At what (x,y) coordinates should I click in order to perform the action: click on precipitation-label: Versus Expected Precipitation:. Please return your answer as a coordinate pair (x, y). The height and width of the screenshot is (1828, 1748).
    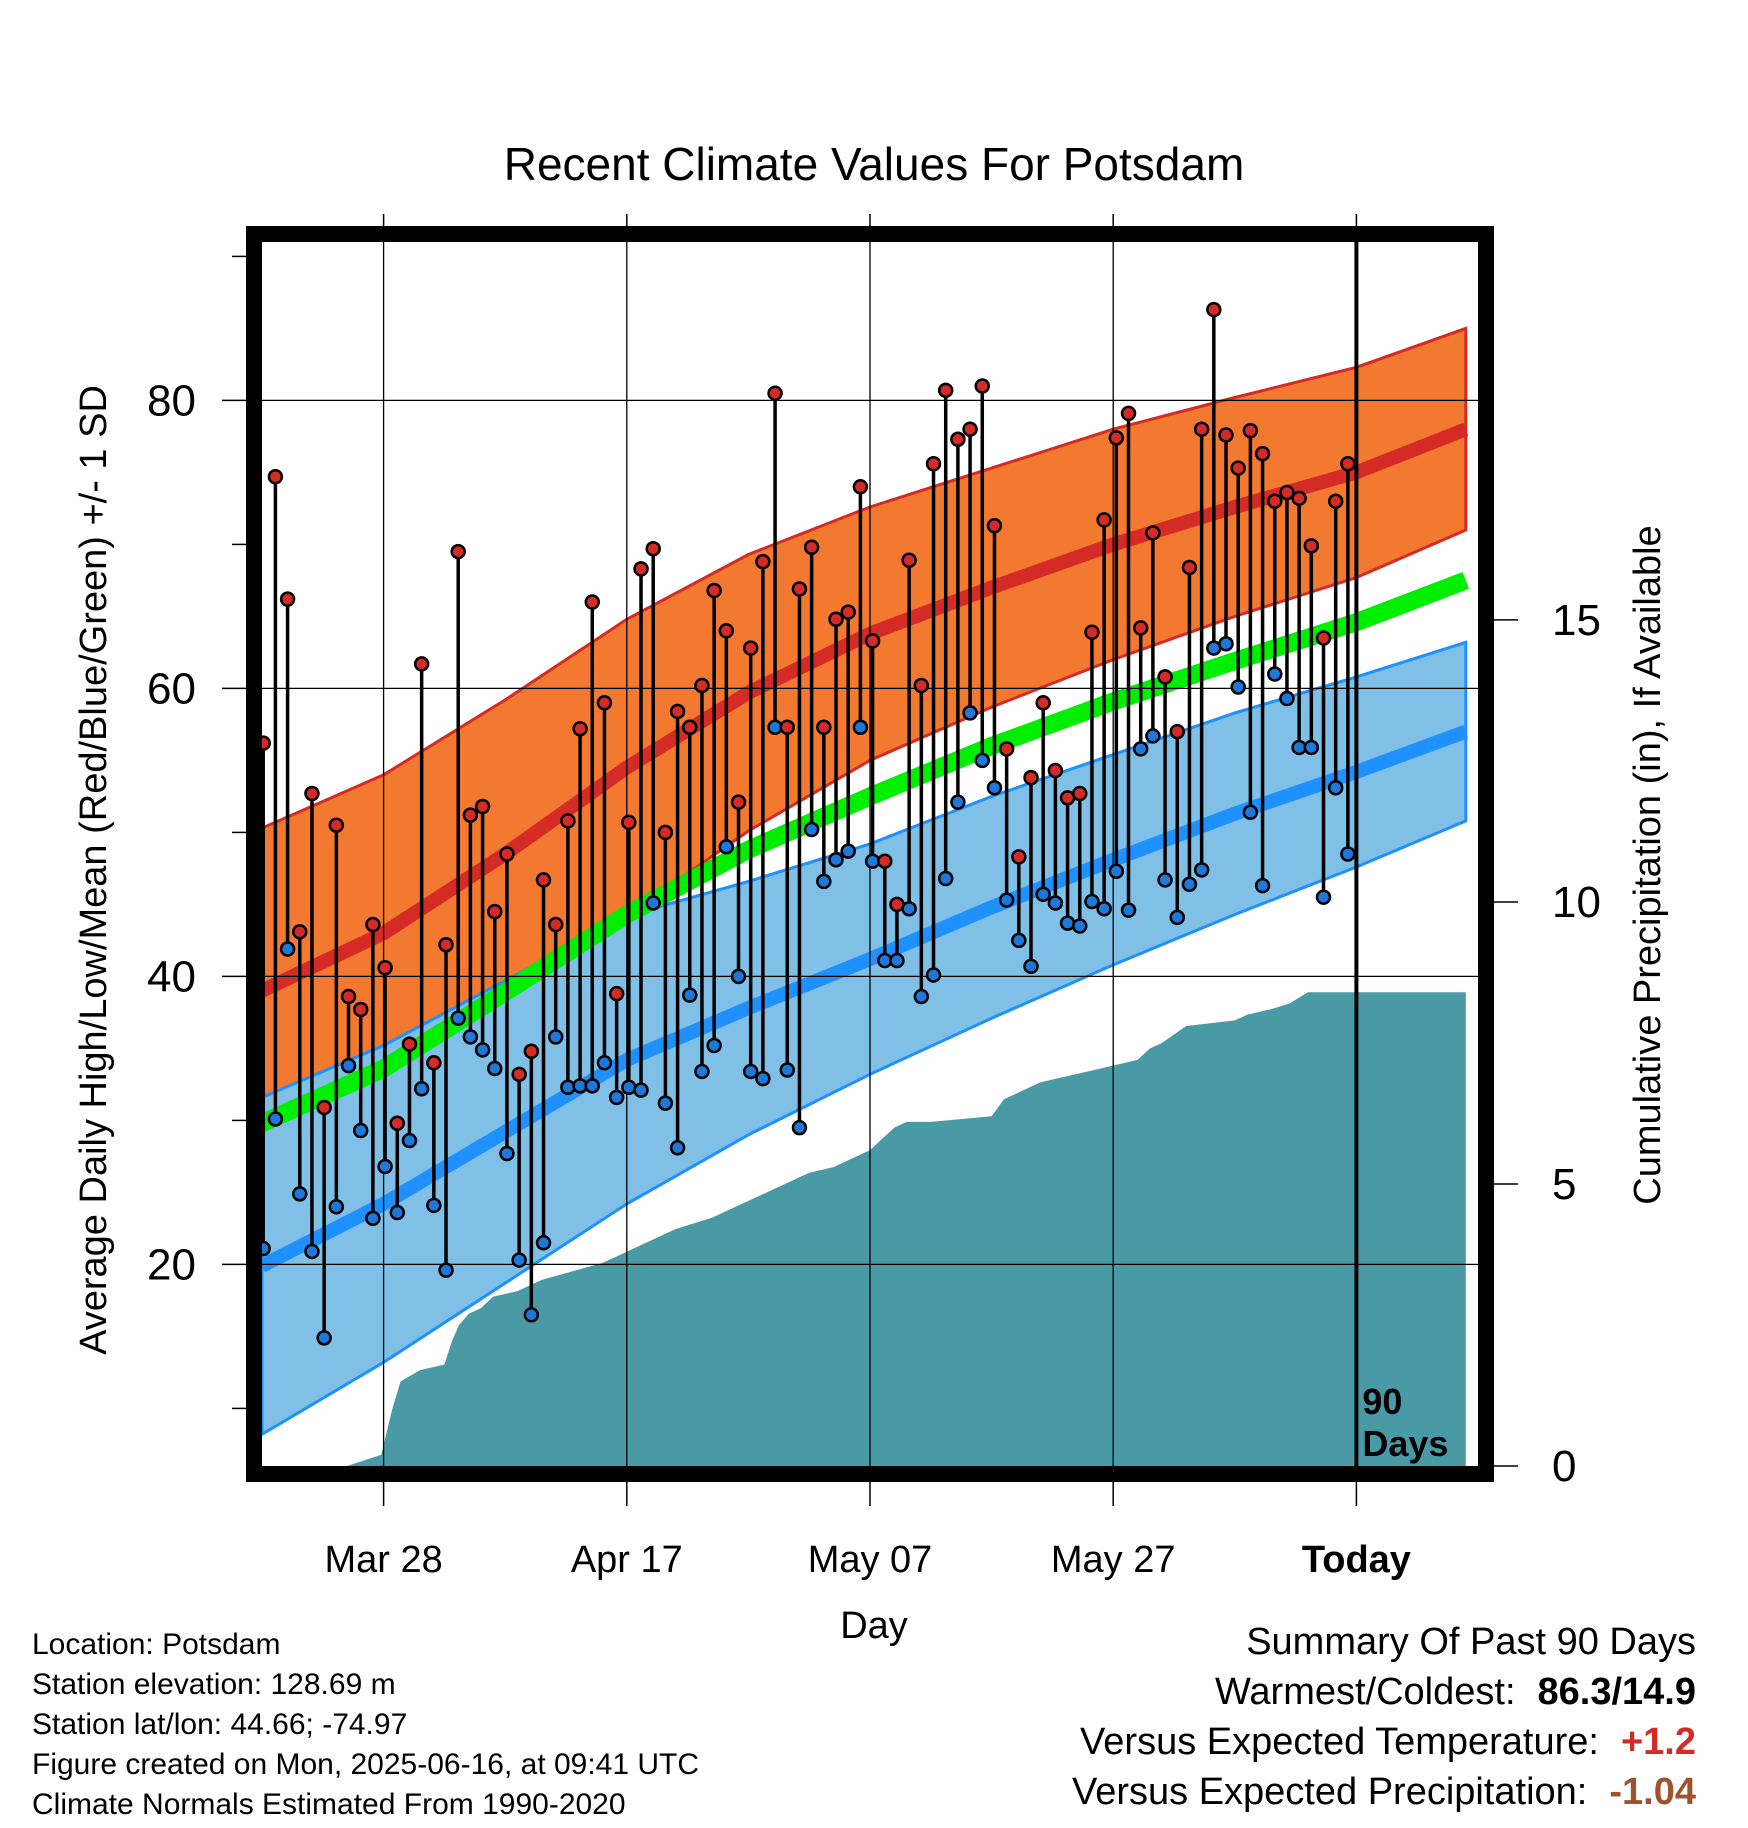
    Looking at the image, I should click on (1329, 1792).